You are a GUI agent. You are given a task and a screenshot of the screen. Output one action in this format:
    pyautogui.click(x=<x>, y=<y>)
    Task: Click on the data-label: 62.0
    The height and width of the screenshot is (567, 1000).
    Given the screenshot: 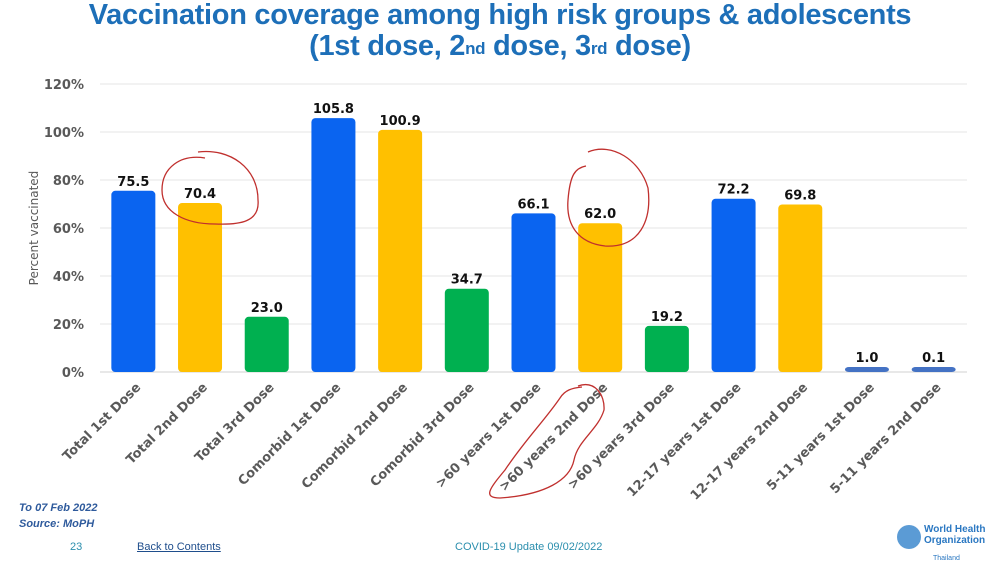 What is the action you would take?
    pyautogui.click(x=600, y=214)
    